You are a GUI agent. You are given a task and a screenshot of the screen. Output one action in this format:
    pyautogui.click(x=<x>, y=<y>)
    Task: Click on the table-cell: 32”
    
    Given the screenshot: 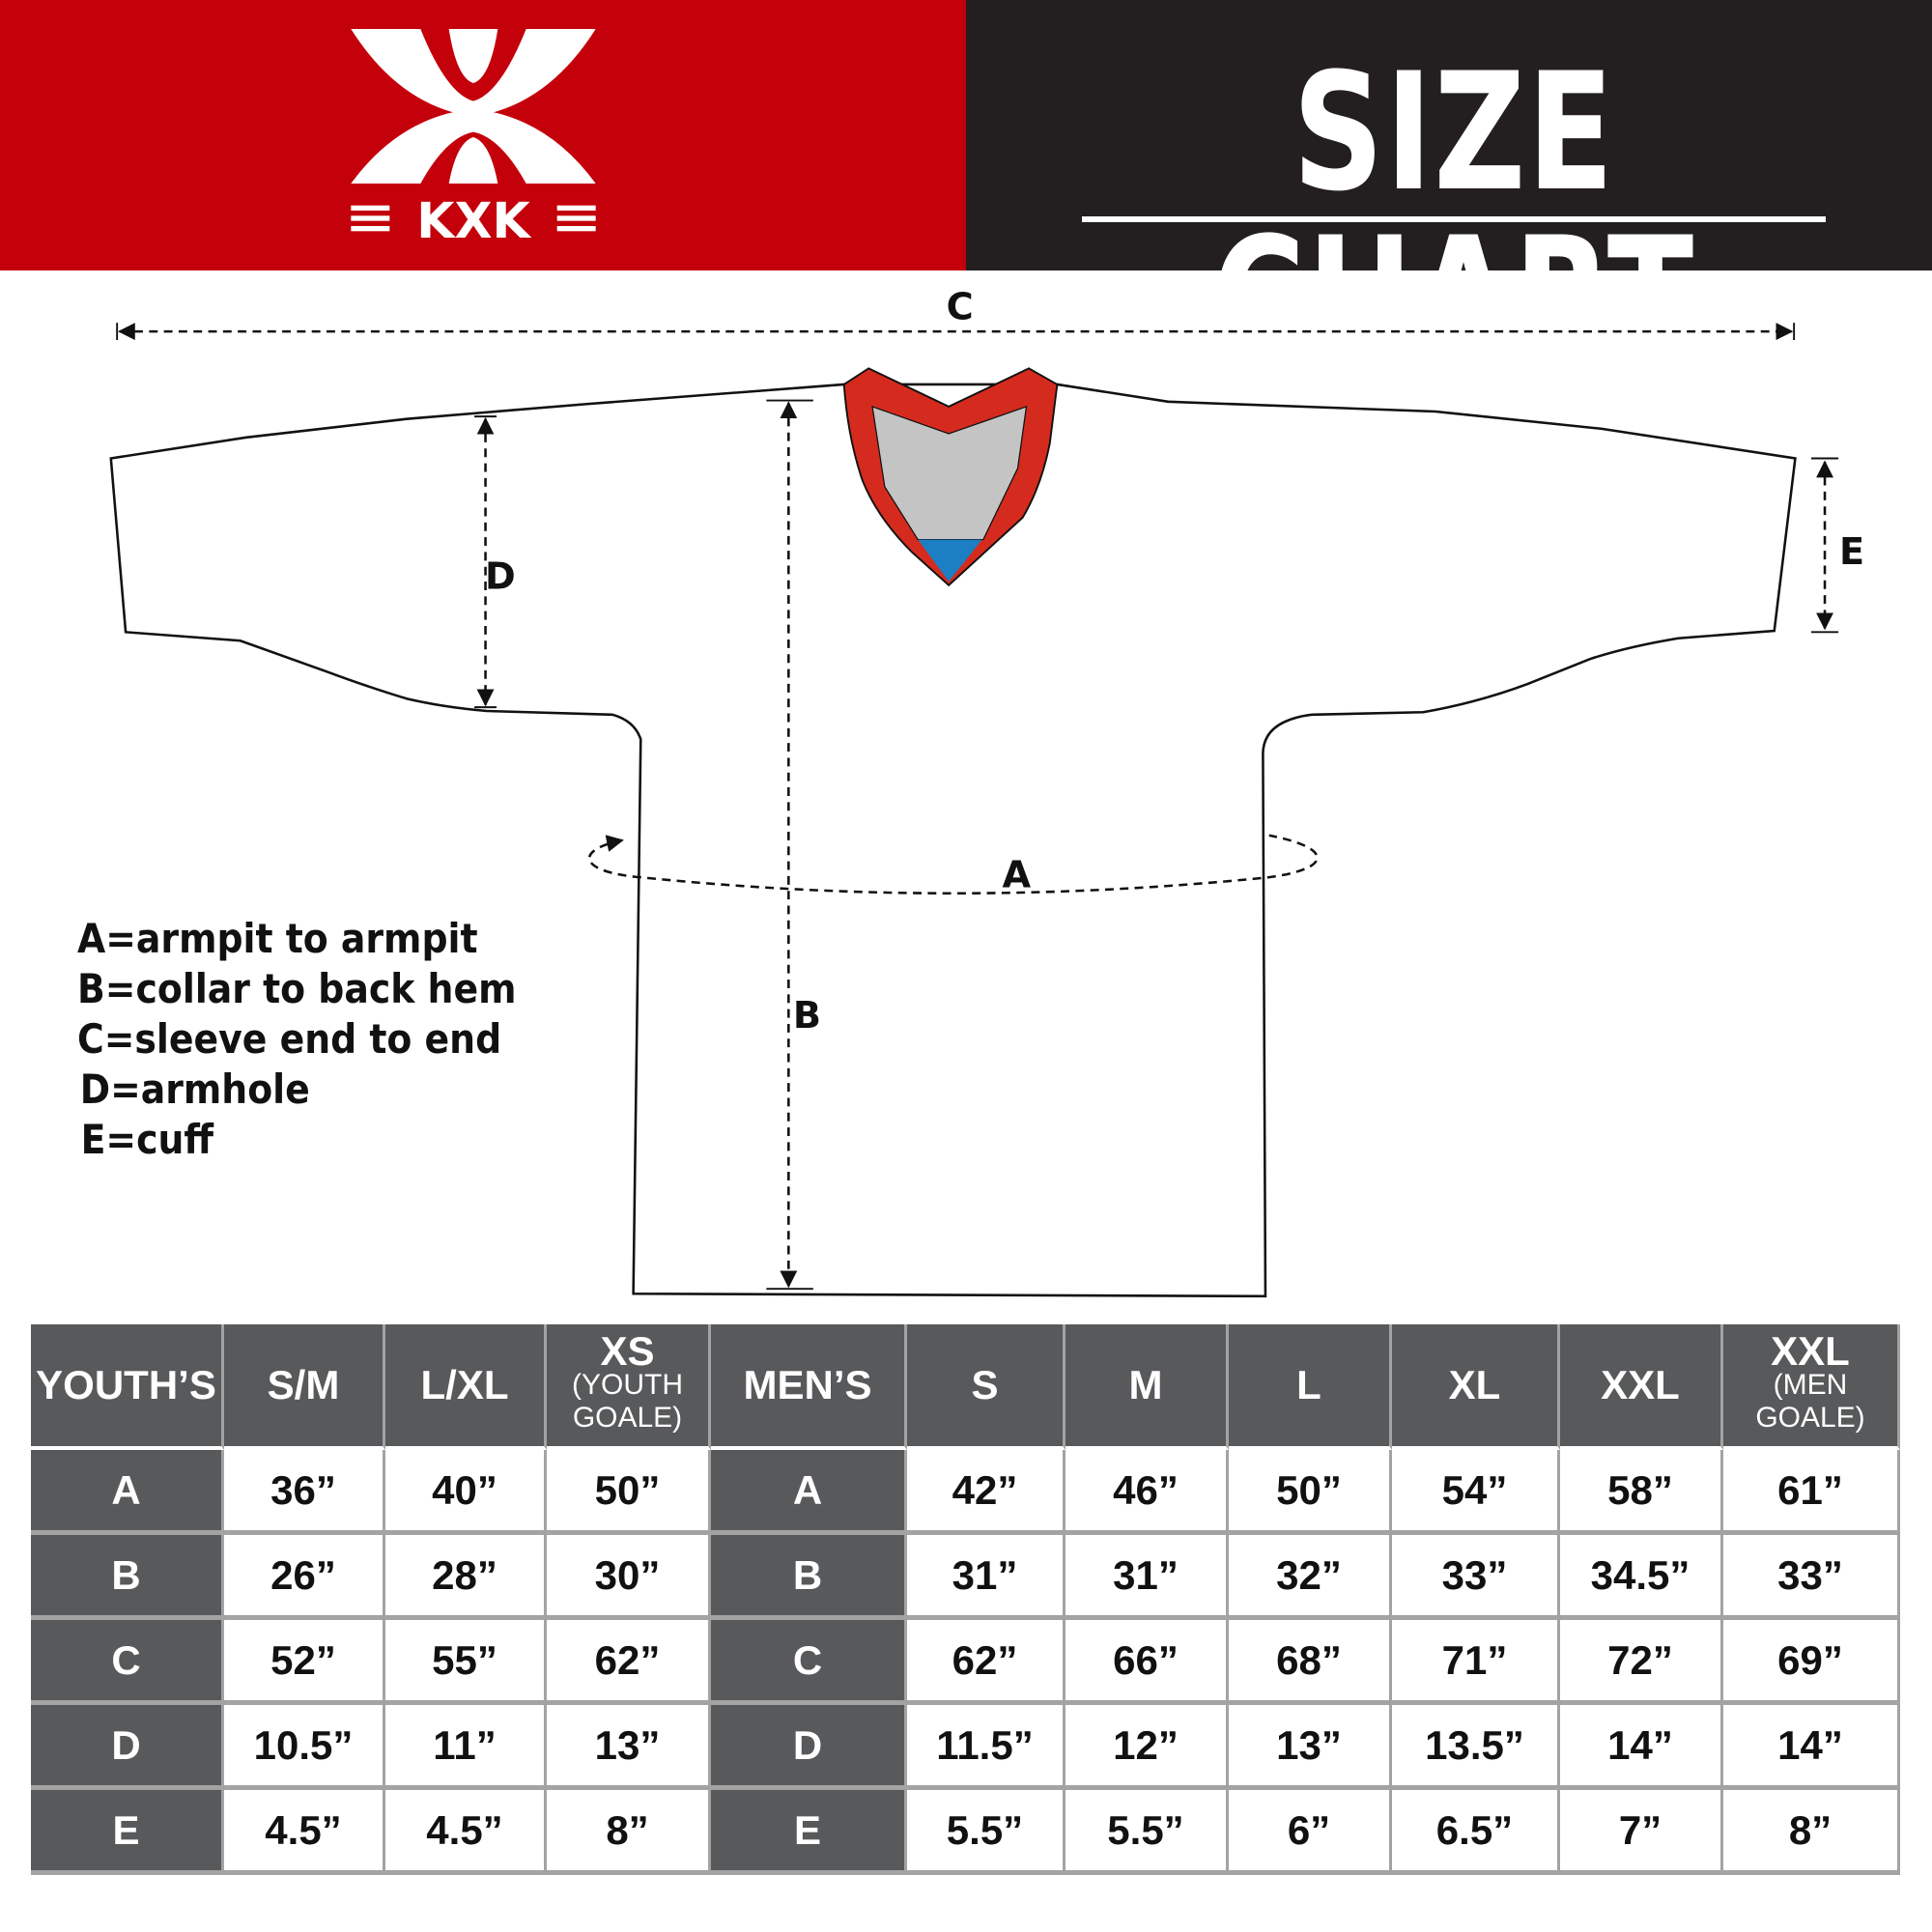 What is the action you would take?
    pyautogui.click(x=1310, y=1577)
    